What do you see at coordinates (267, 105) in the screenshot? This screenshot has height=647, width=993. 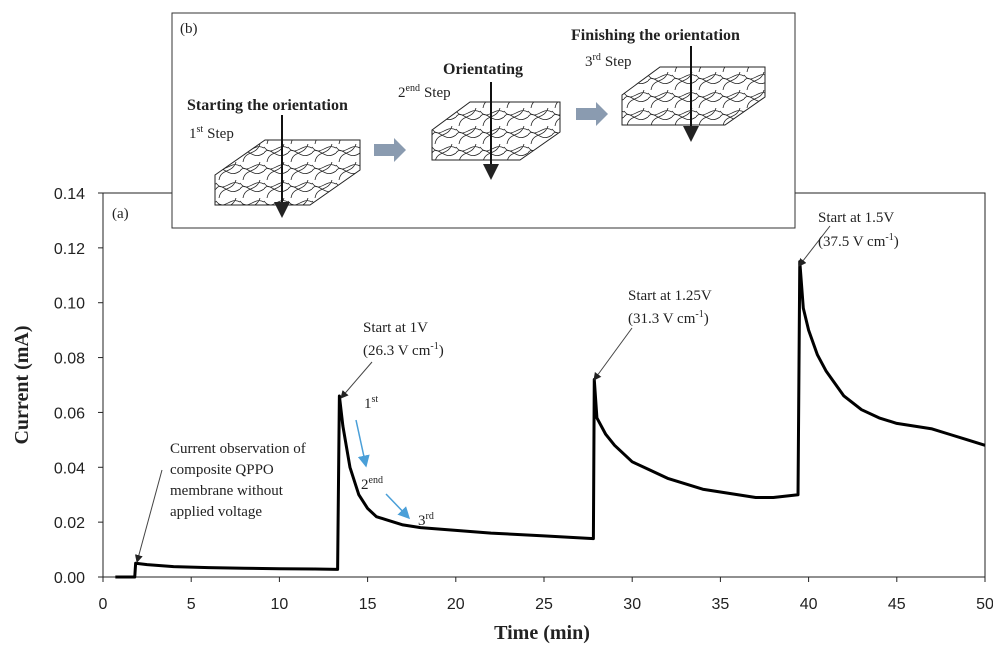 I see `step-title: Starting the orientation` at bounding box center [267, 105].